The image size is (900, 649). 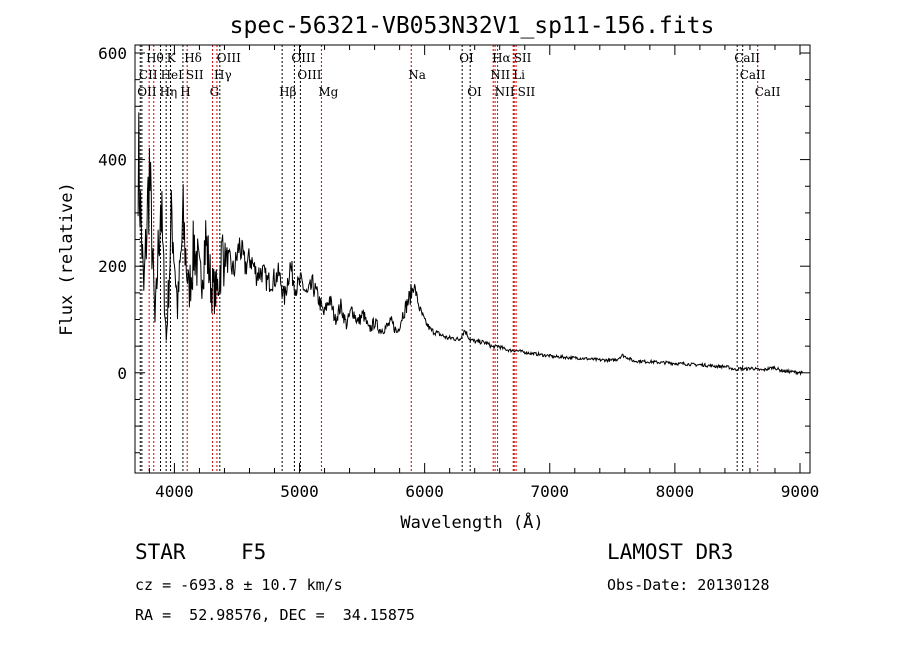 I want to click on y-tick-label: 0, so click(x=122, y=373).